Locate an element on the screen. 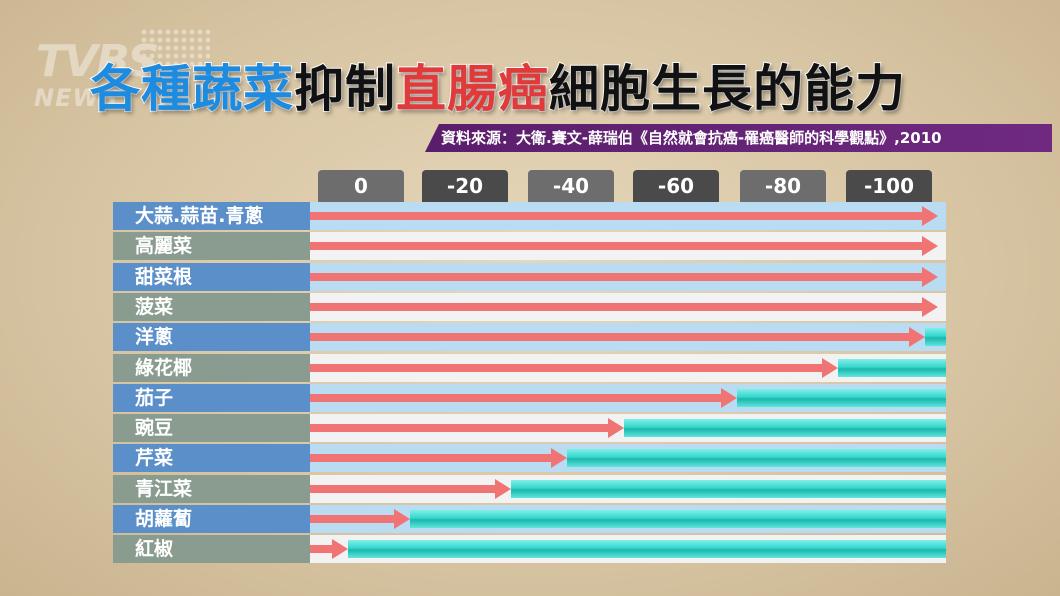  chart-row: 高麗菜 is located at coordinates (529, 246).